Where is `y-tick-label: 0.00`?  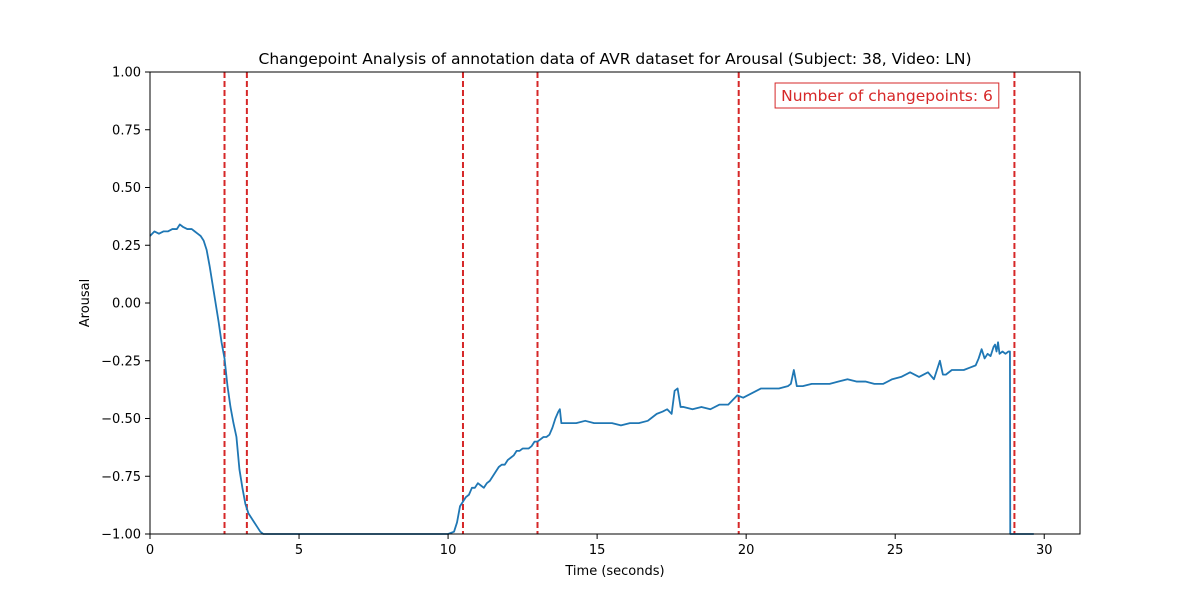
y-tick-label: 0.00 is located at coordinates (126, 304).